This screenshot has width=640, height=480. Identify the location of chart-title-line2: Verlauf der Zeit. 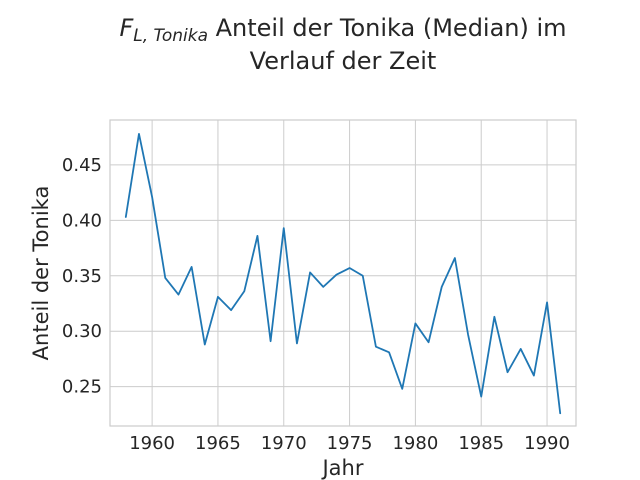
(343, 61).